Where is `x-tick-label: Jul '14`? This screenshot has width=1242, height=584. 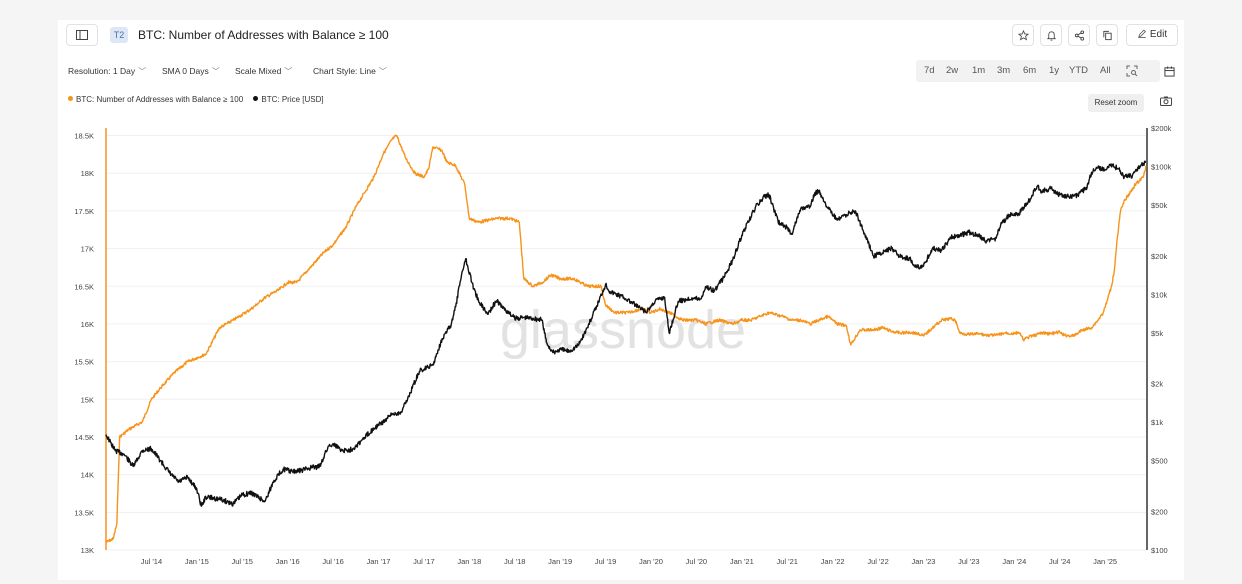 x-tick-label: Jul '14 is located at coordinates (151, 561).